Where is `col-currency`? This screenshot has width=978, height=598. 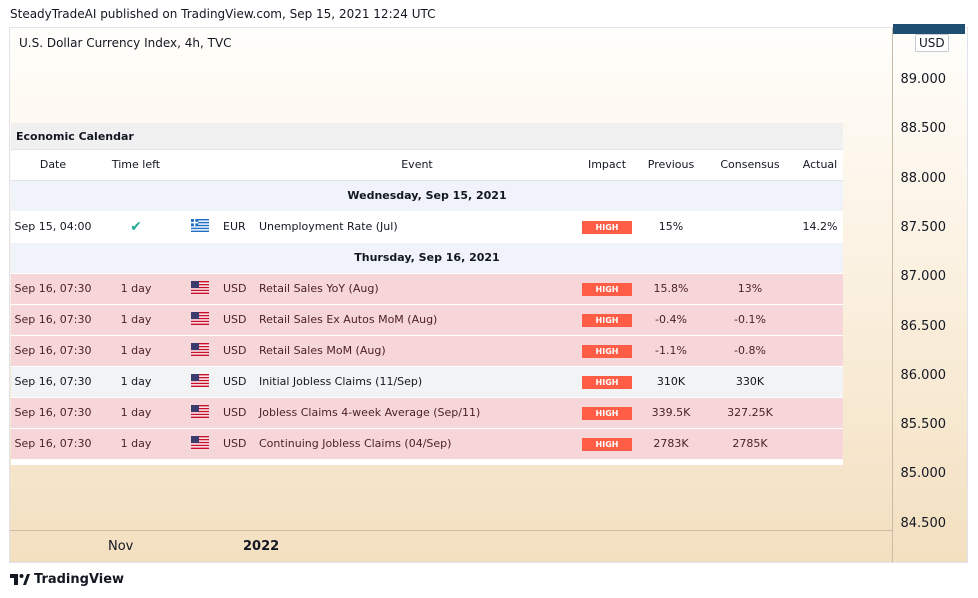 col-currency is located at coordinates (241, 165).